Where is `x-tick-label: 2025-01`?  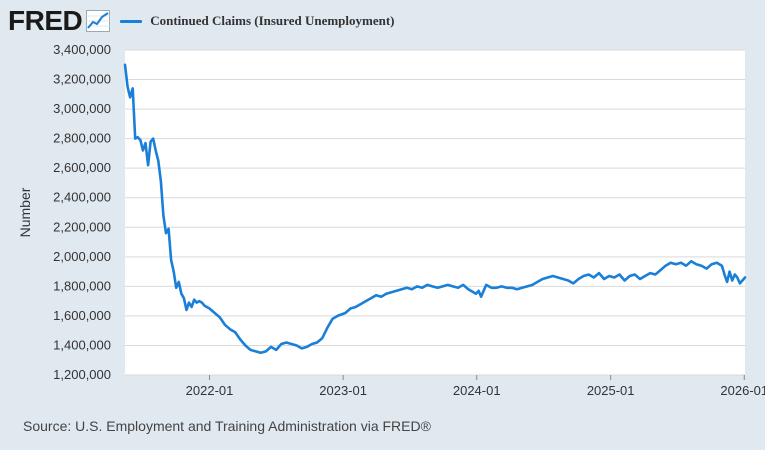
x-tick-label: 2025-01 is located at coordinates (611, 390).